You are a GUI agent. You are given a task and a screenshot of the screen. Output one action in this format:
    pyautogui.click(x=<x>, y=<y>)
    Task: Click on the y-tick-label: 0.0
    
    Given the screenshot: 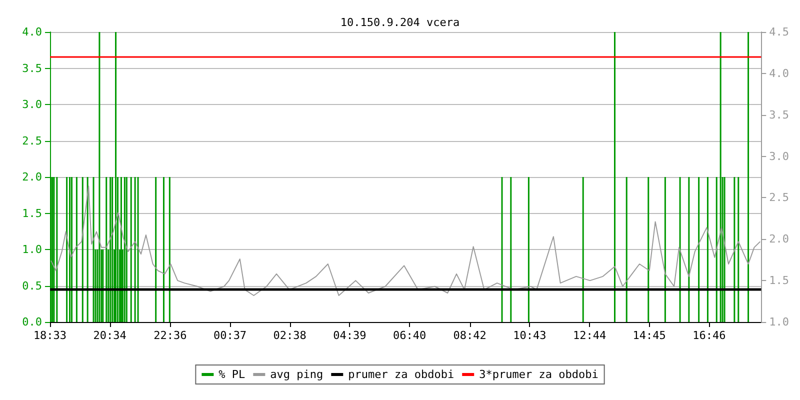 What is the action you would take?
    pyautogui.click(x=32, y=322)
    